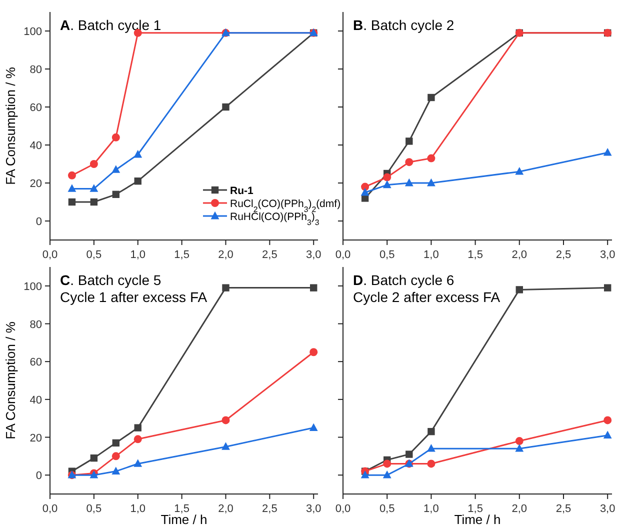 This screenshot has height=527, width=617. Describe the element at coordinates (285, 206) in the screenshot. I see `legend-label: RuCl$_{2}$(CO)(PPh$_{3}$)$_{2}$(dmf)` at that location.